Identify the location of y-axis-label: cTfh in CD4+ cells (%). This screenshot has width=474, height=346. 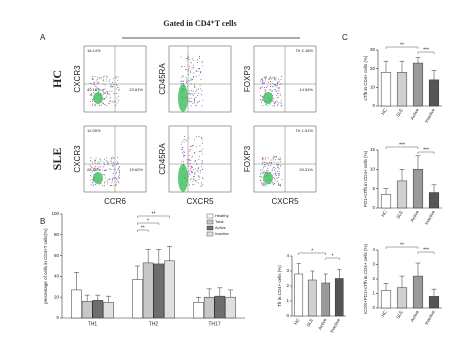
(365, 77).